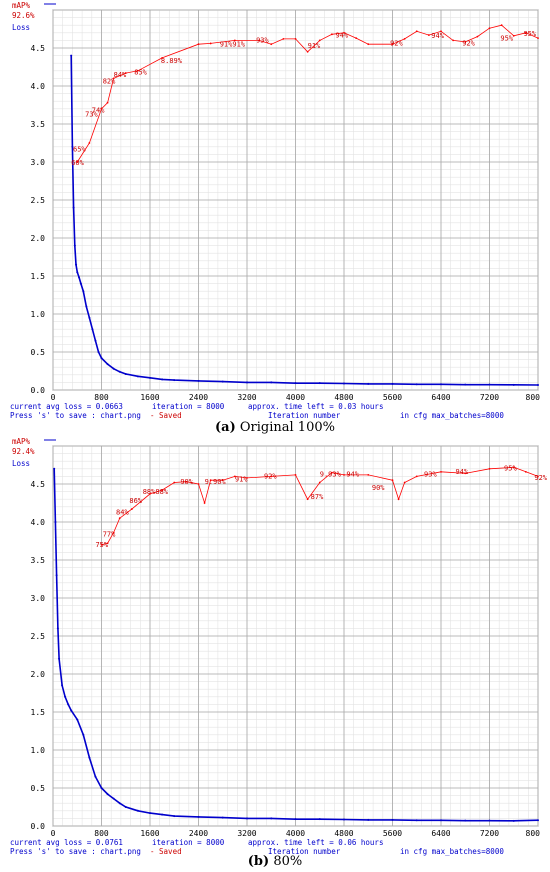 The width and height of the screenshot is (550, 872). What do you see at coordinates (241, 480) in the screenshot?
I see `map-point-label: 91%` at bounding box center [241, 480].